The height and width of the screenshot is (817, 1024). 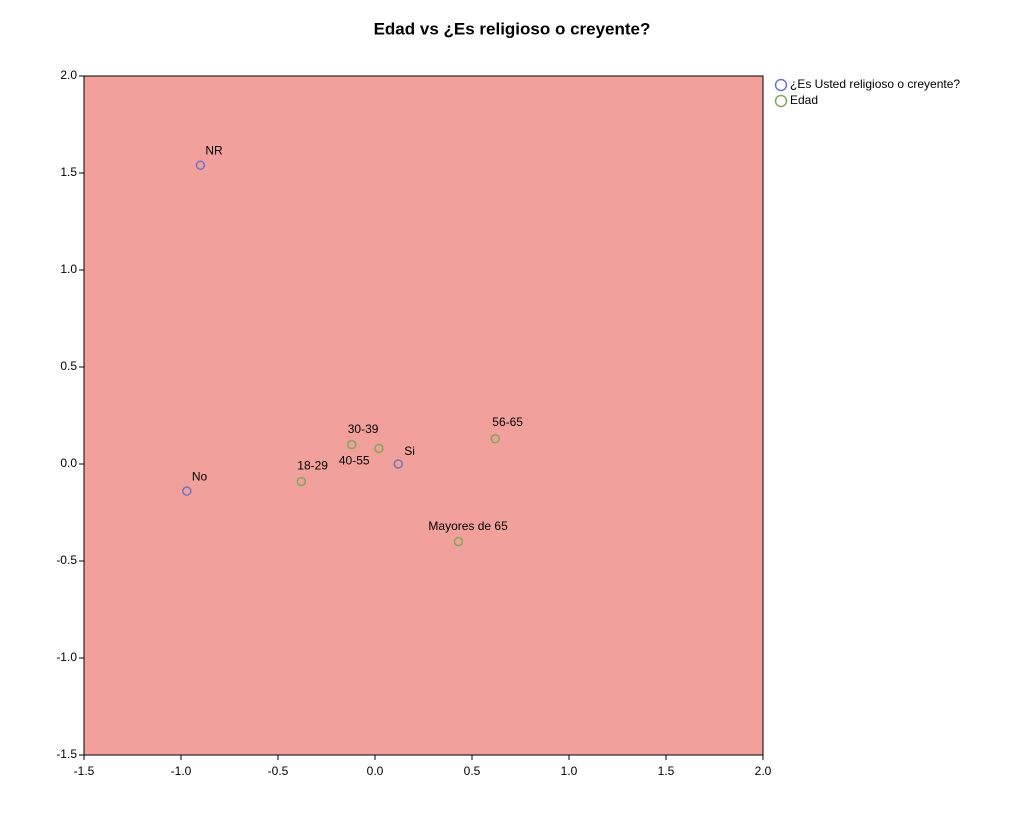 What do you see at coordinates (66, 657) in the screenshot?
I see `y-tick-label: -1.0` at bounding box center [66, 657].